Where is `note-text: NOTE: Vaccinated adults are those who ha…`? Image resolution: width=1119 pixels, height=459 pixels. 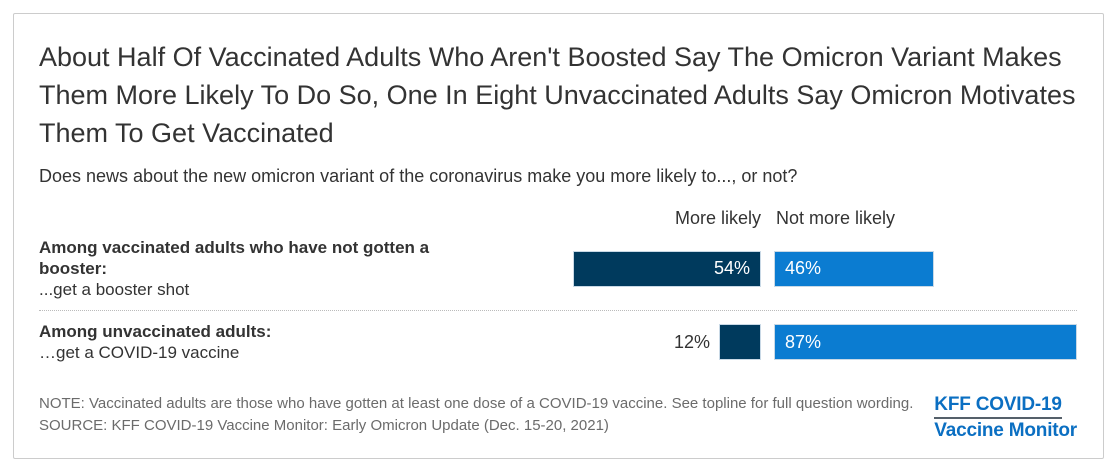 note-text: NOTE: Vaccinated adults are those who ha… is located at coordinates (476, 403).